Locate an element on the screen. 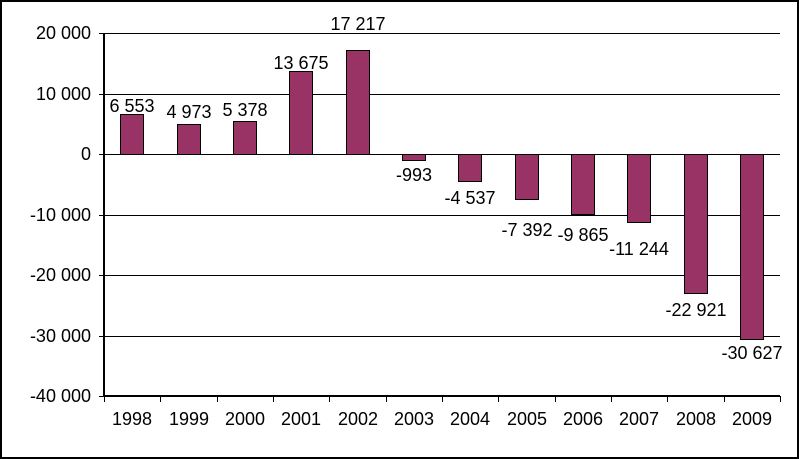  data-label-1998: 6 553 is located at coordinates (132, 106).